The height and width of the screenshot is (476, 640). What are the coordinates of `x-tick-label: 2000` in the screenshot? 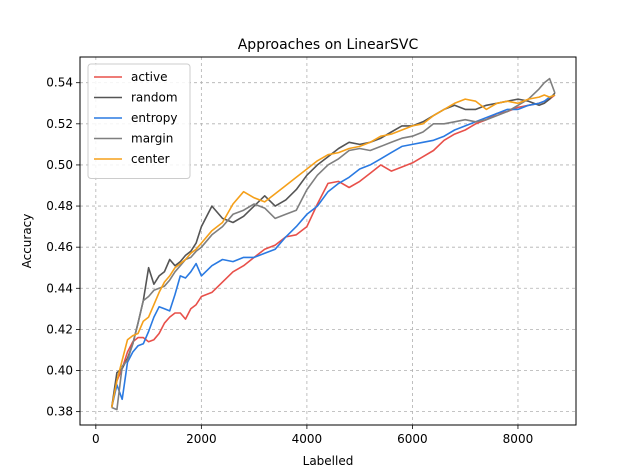 It's located at (201, 439).